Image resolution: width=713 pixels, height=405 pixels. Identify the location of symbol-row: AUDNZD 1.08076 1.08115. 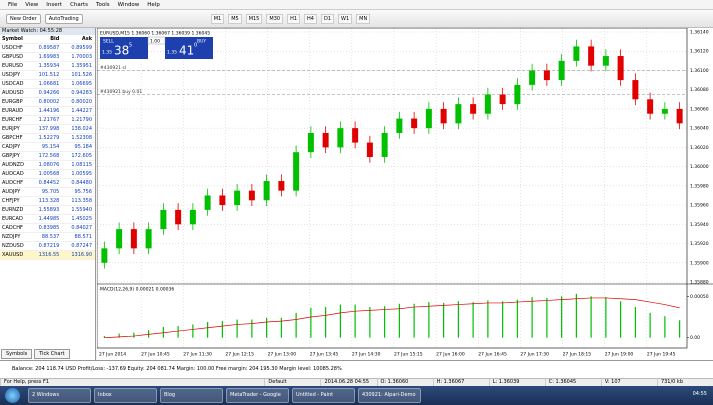
(47, 165).